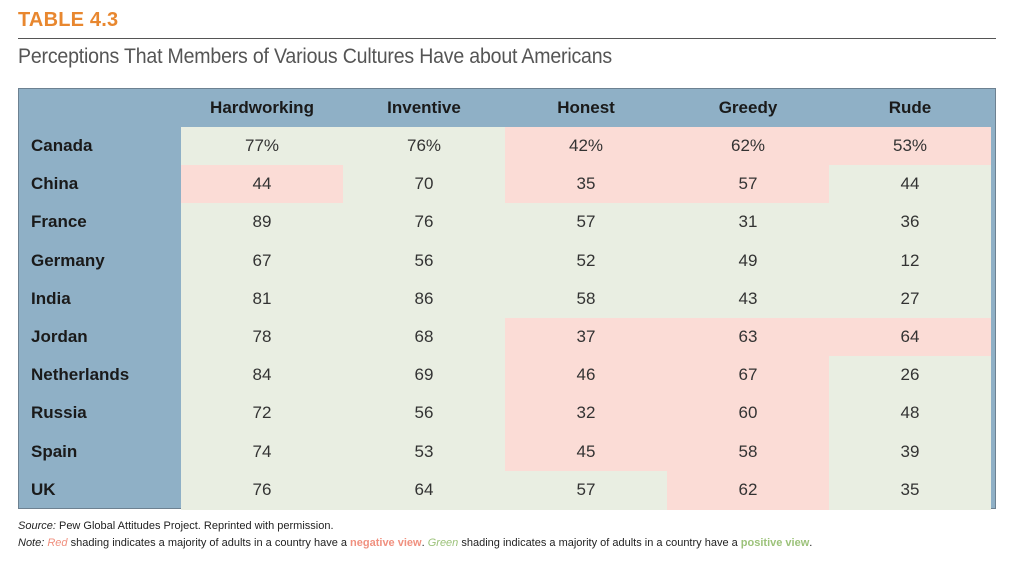  What do you see at coordinates (507, 38) in the screenshot?
I see `title-rule` at bounding box center [507, 38].